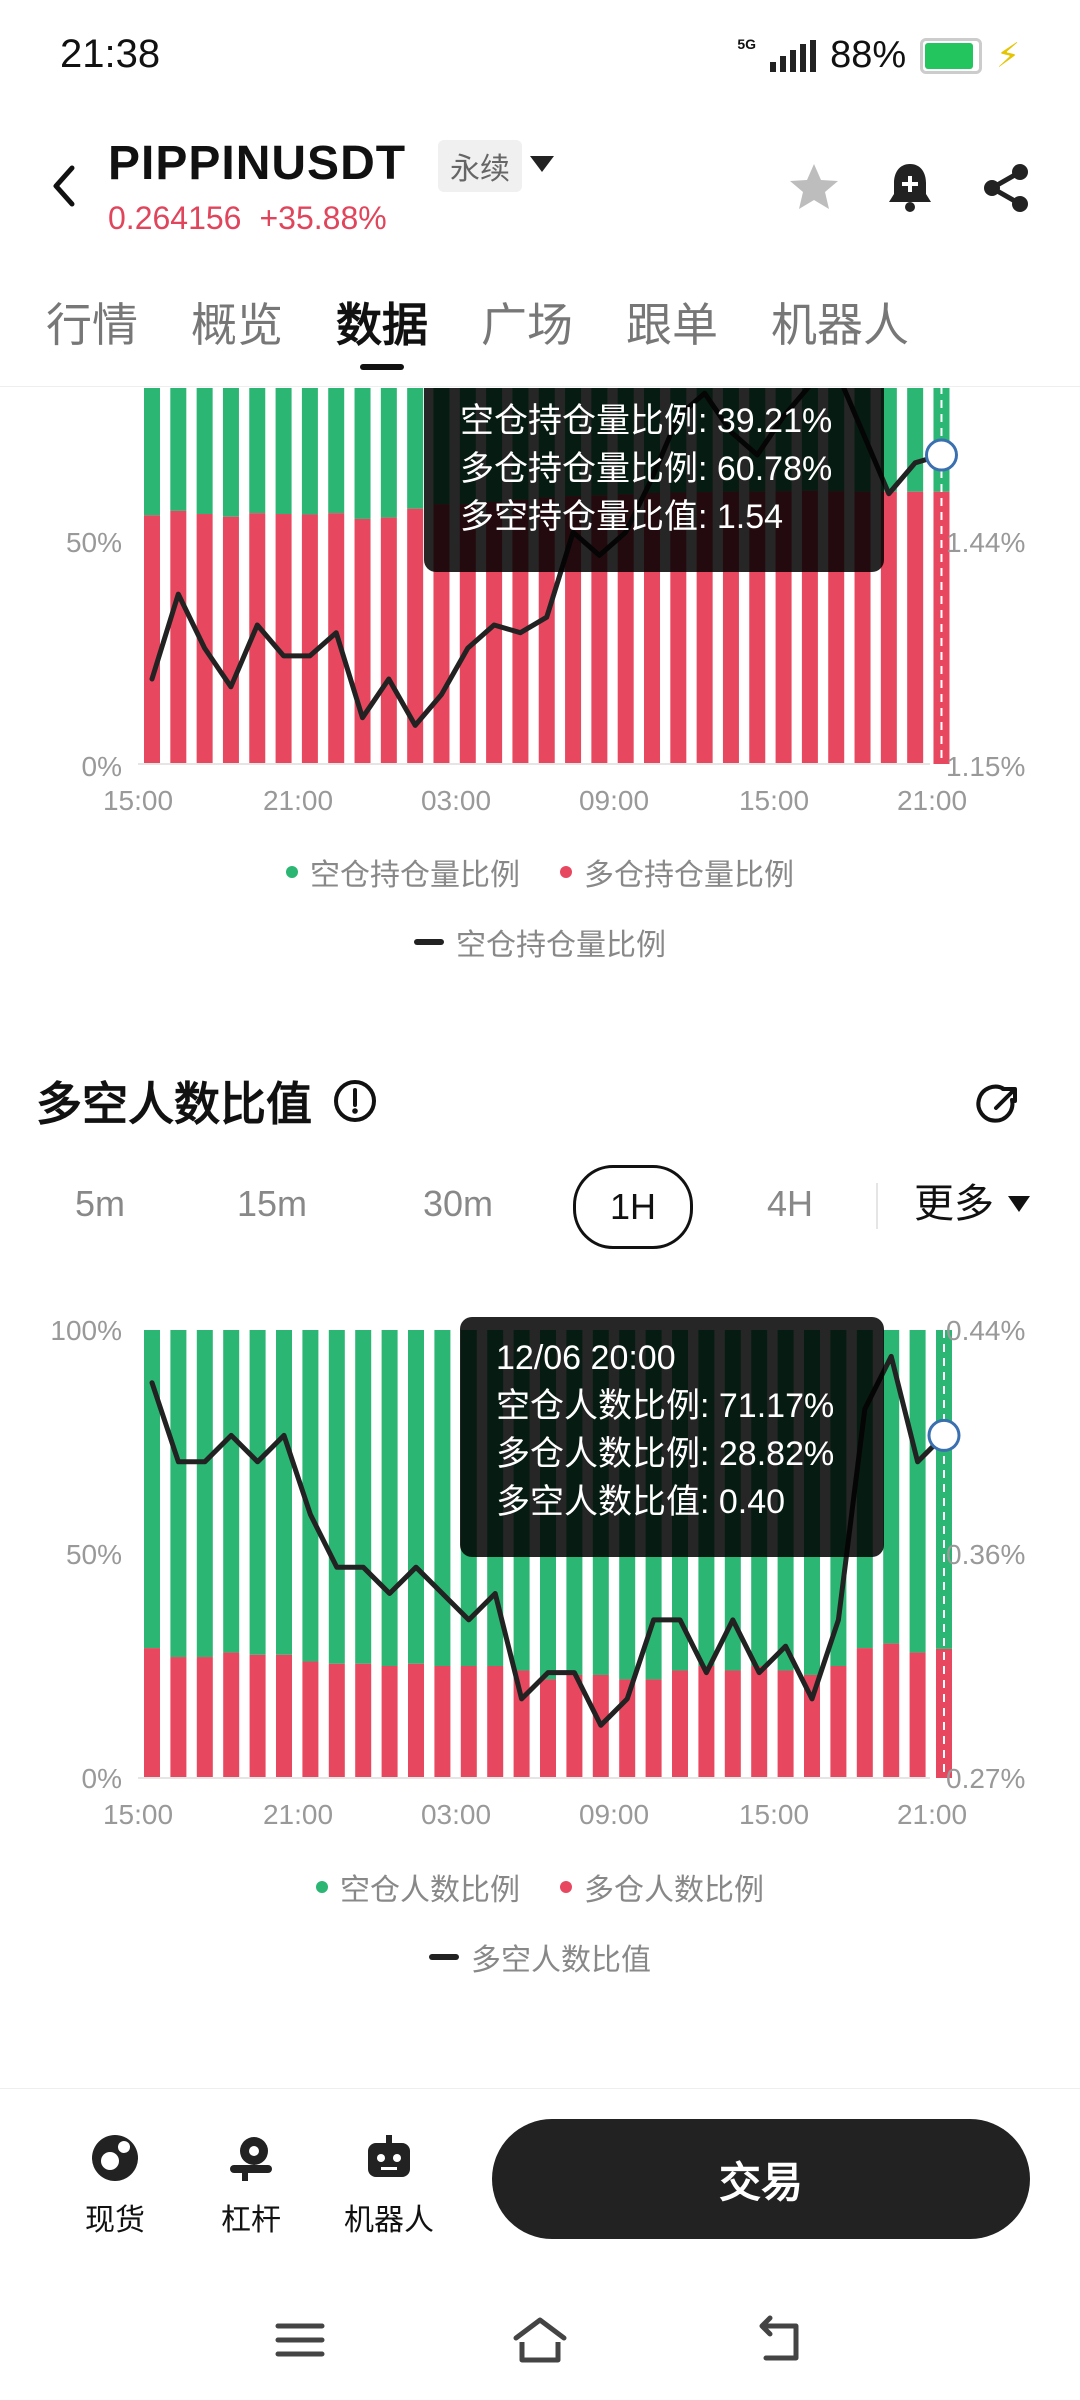 This screenshot has width=1080, height=2400. Describe the element at coordinates (237, 325) in the screenshot. I see `tab-overview: 概览` at that location.